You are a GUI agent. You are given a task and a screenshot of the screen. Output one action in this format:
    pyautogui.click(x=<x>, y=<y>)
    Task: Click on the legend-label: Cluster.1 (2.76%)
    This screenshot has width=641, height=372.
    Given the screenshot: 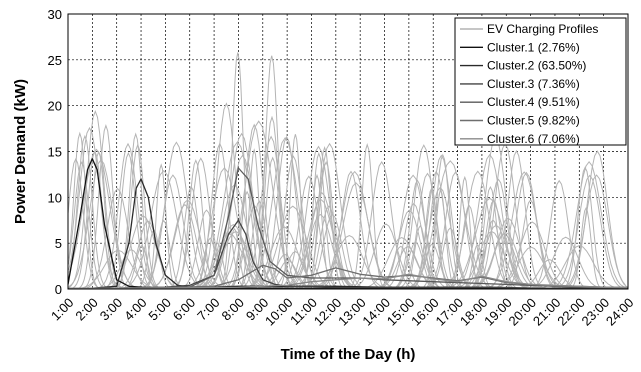 What is the action you would take?
    pyautogui.click(x=533, y=47)
    